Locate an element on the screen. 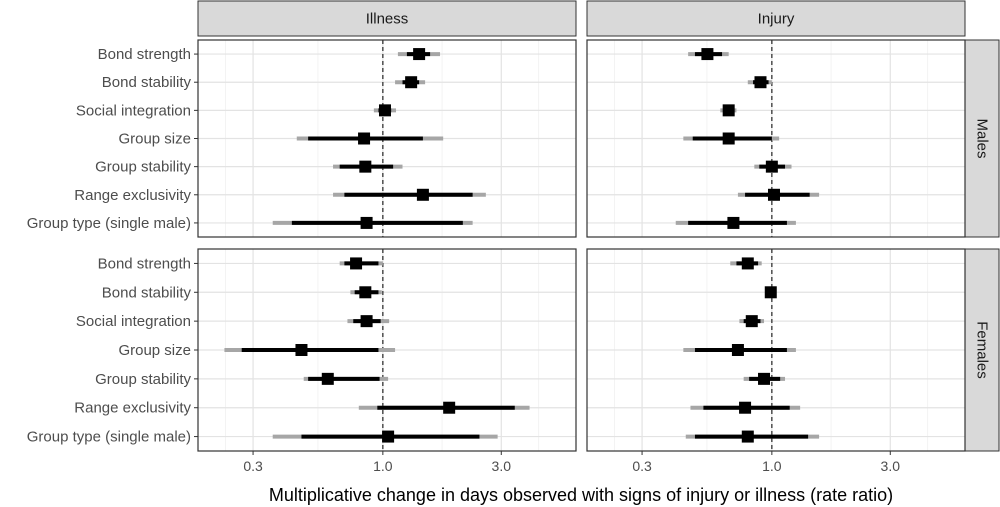  strip-label-males: Males is located at coordinates (982, 138).